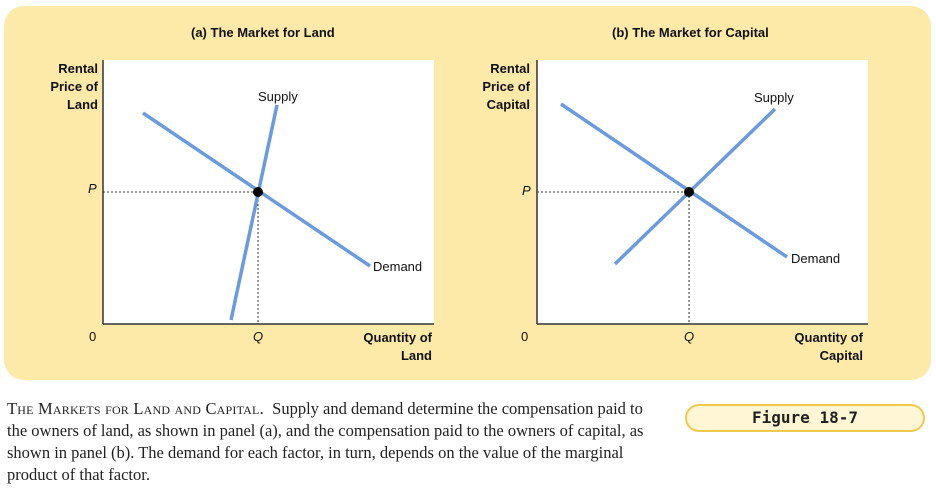  Describe the element at coordinates (258, 336) in the screenshot. I see `panel-a-q-label: Q` at that location.